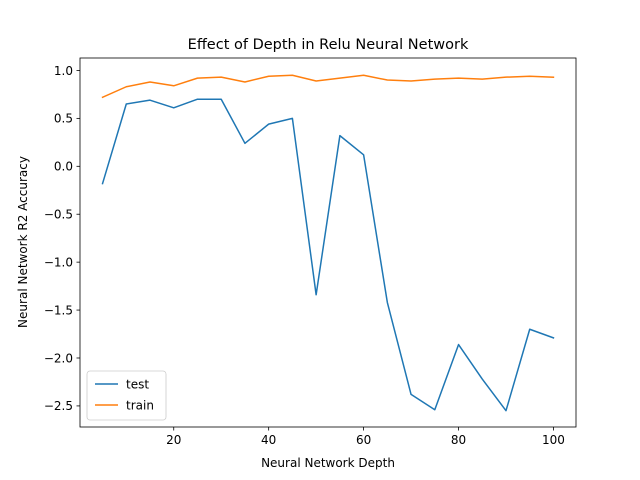  Describe the element at coordinates (126, 395) in the screenshot. I see `legend: test train` at that location.